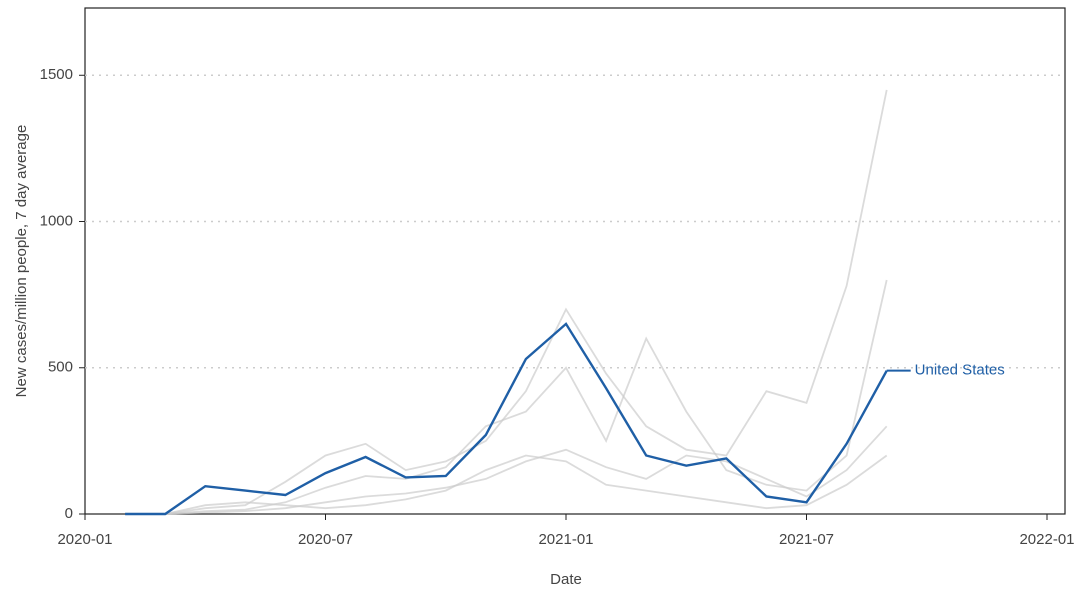  Describe the element at coordinates (565, 539) in the screenshot. I see `x-tick-label: 2021-01` at that location.